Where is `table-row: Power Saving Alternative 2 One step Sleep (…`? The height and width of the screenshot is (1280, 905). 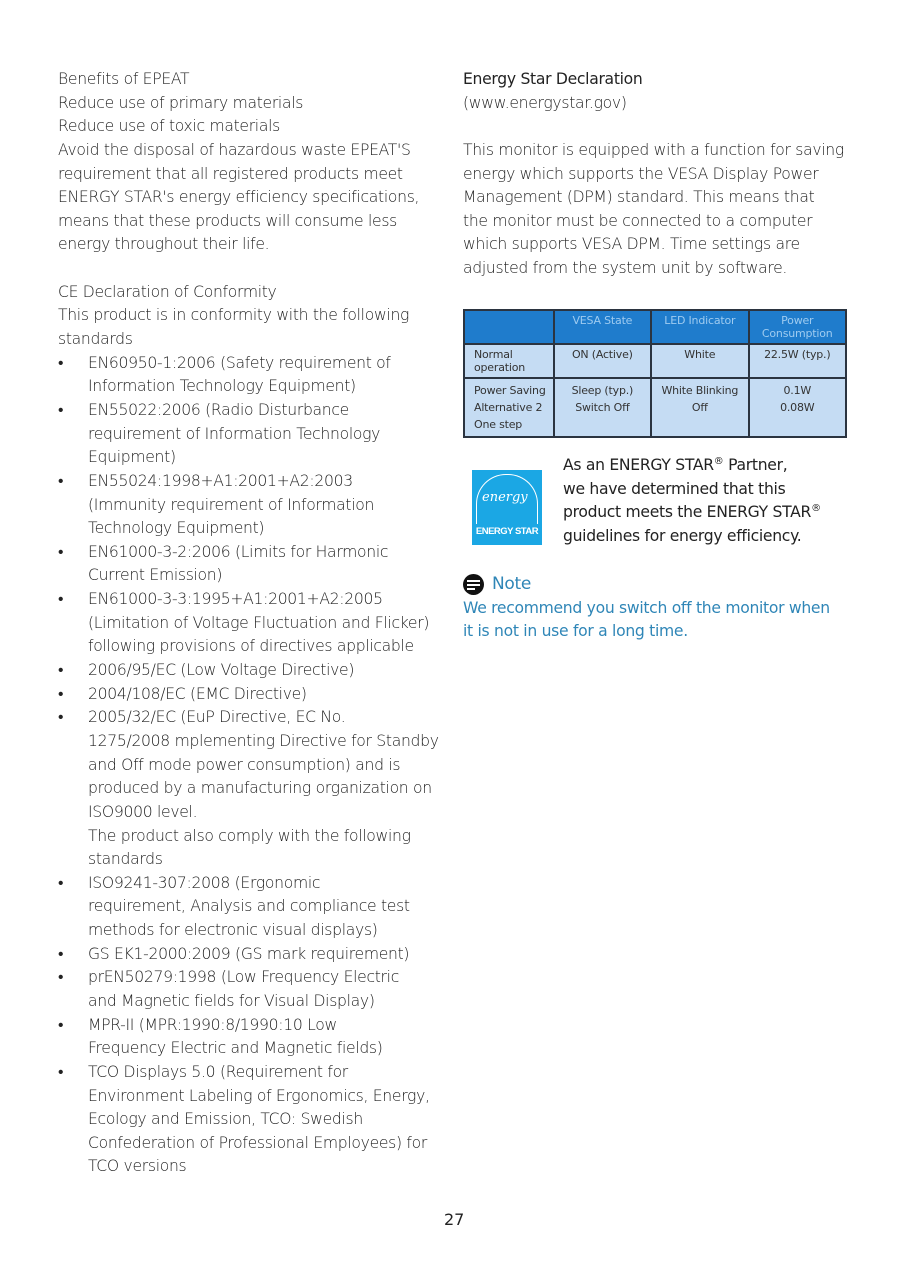 table-row: Power Saving Alternative 2 One step Sleep (… is located at coordinates (655, 407).